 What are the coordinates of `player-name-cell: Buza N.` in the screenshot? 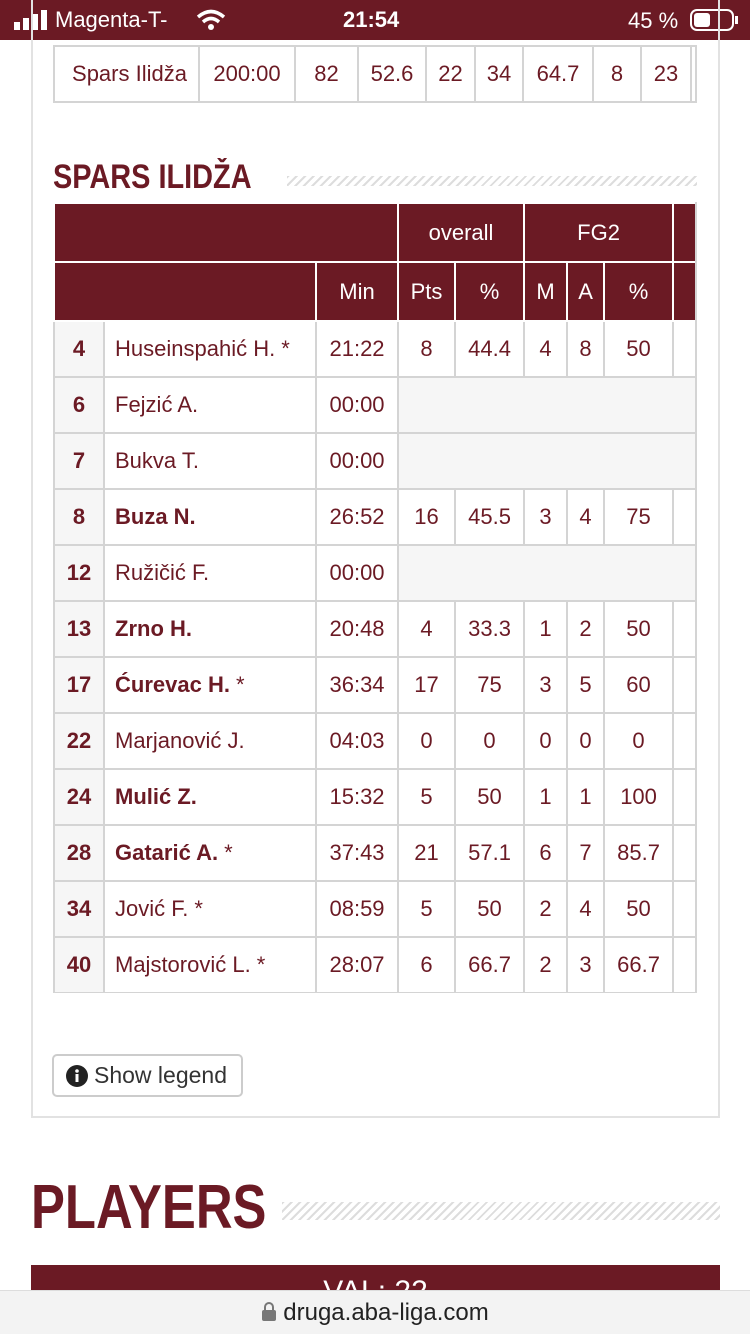 It's located at (210, 517).